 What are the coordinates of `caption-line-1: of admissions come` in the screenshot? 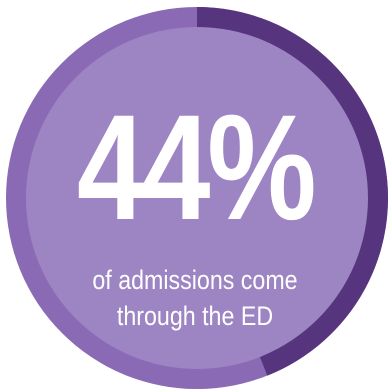 It's located at (195, 280).